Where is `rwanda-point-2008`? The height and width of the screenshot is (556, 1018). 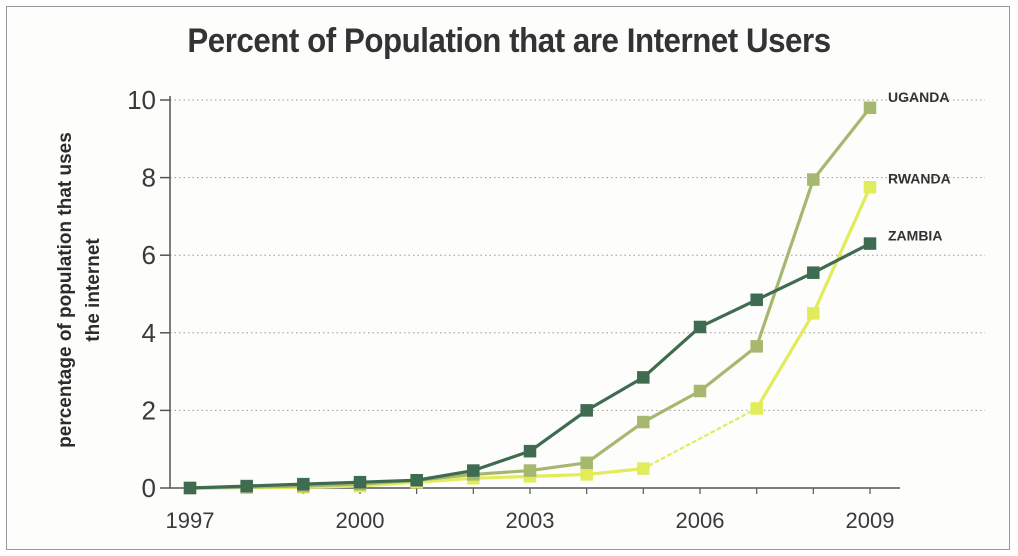
rwanda-point-2008 is located at coordinates (813, 313).